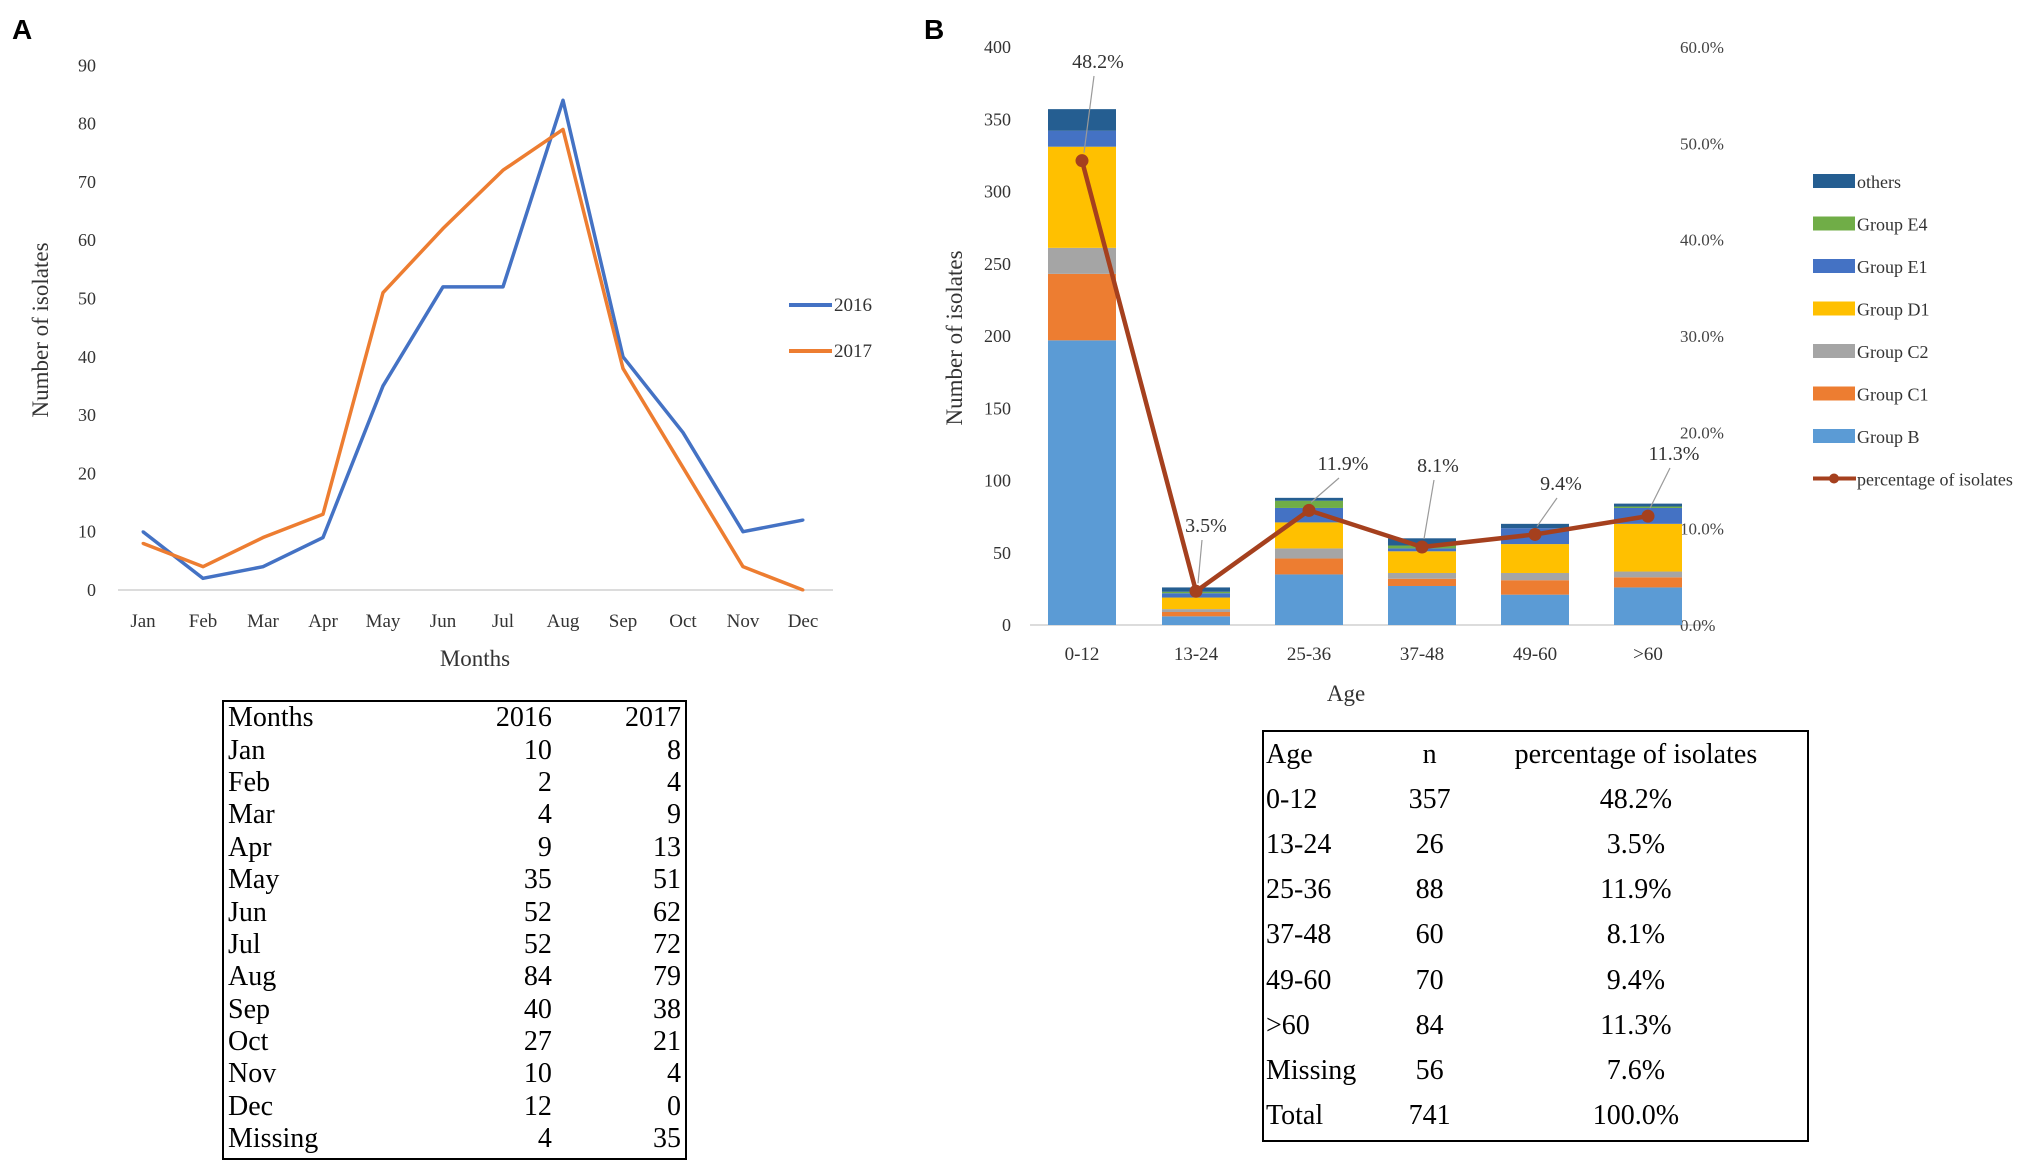 The image size is (2033, 1162). Describe the element at coordinates (323, 621) in the screenshot. I see `x-tick-label: Apr` at that location.